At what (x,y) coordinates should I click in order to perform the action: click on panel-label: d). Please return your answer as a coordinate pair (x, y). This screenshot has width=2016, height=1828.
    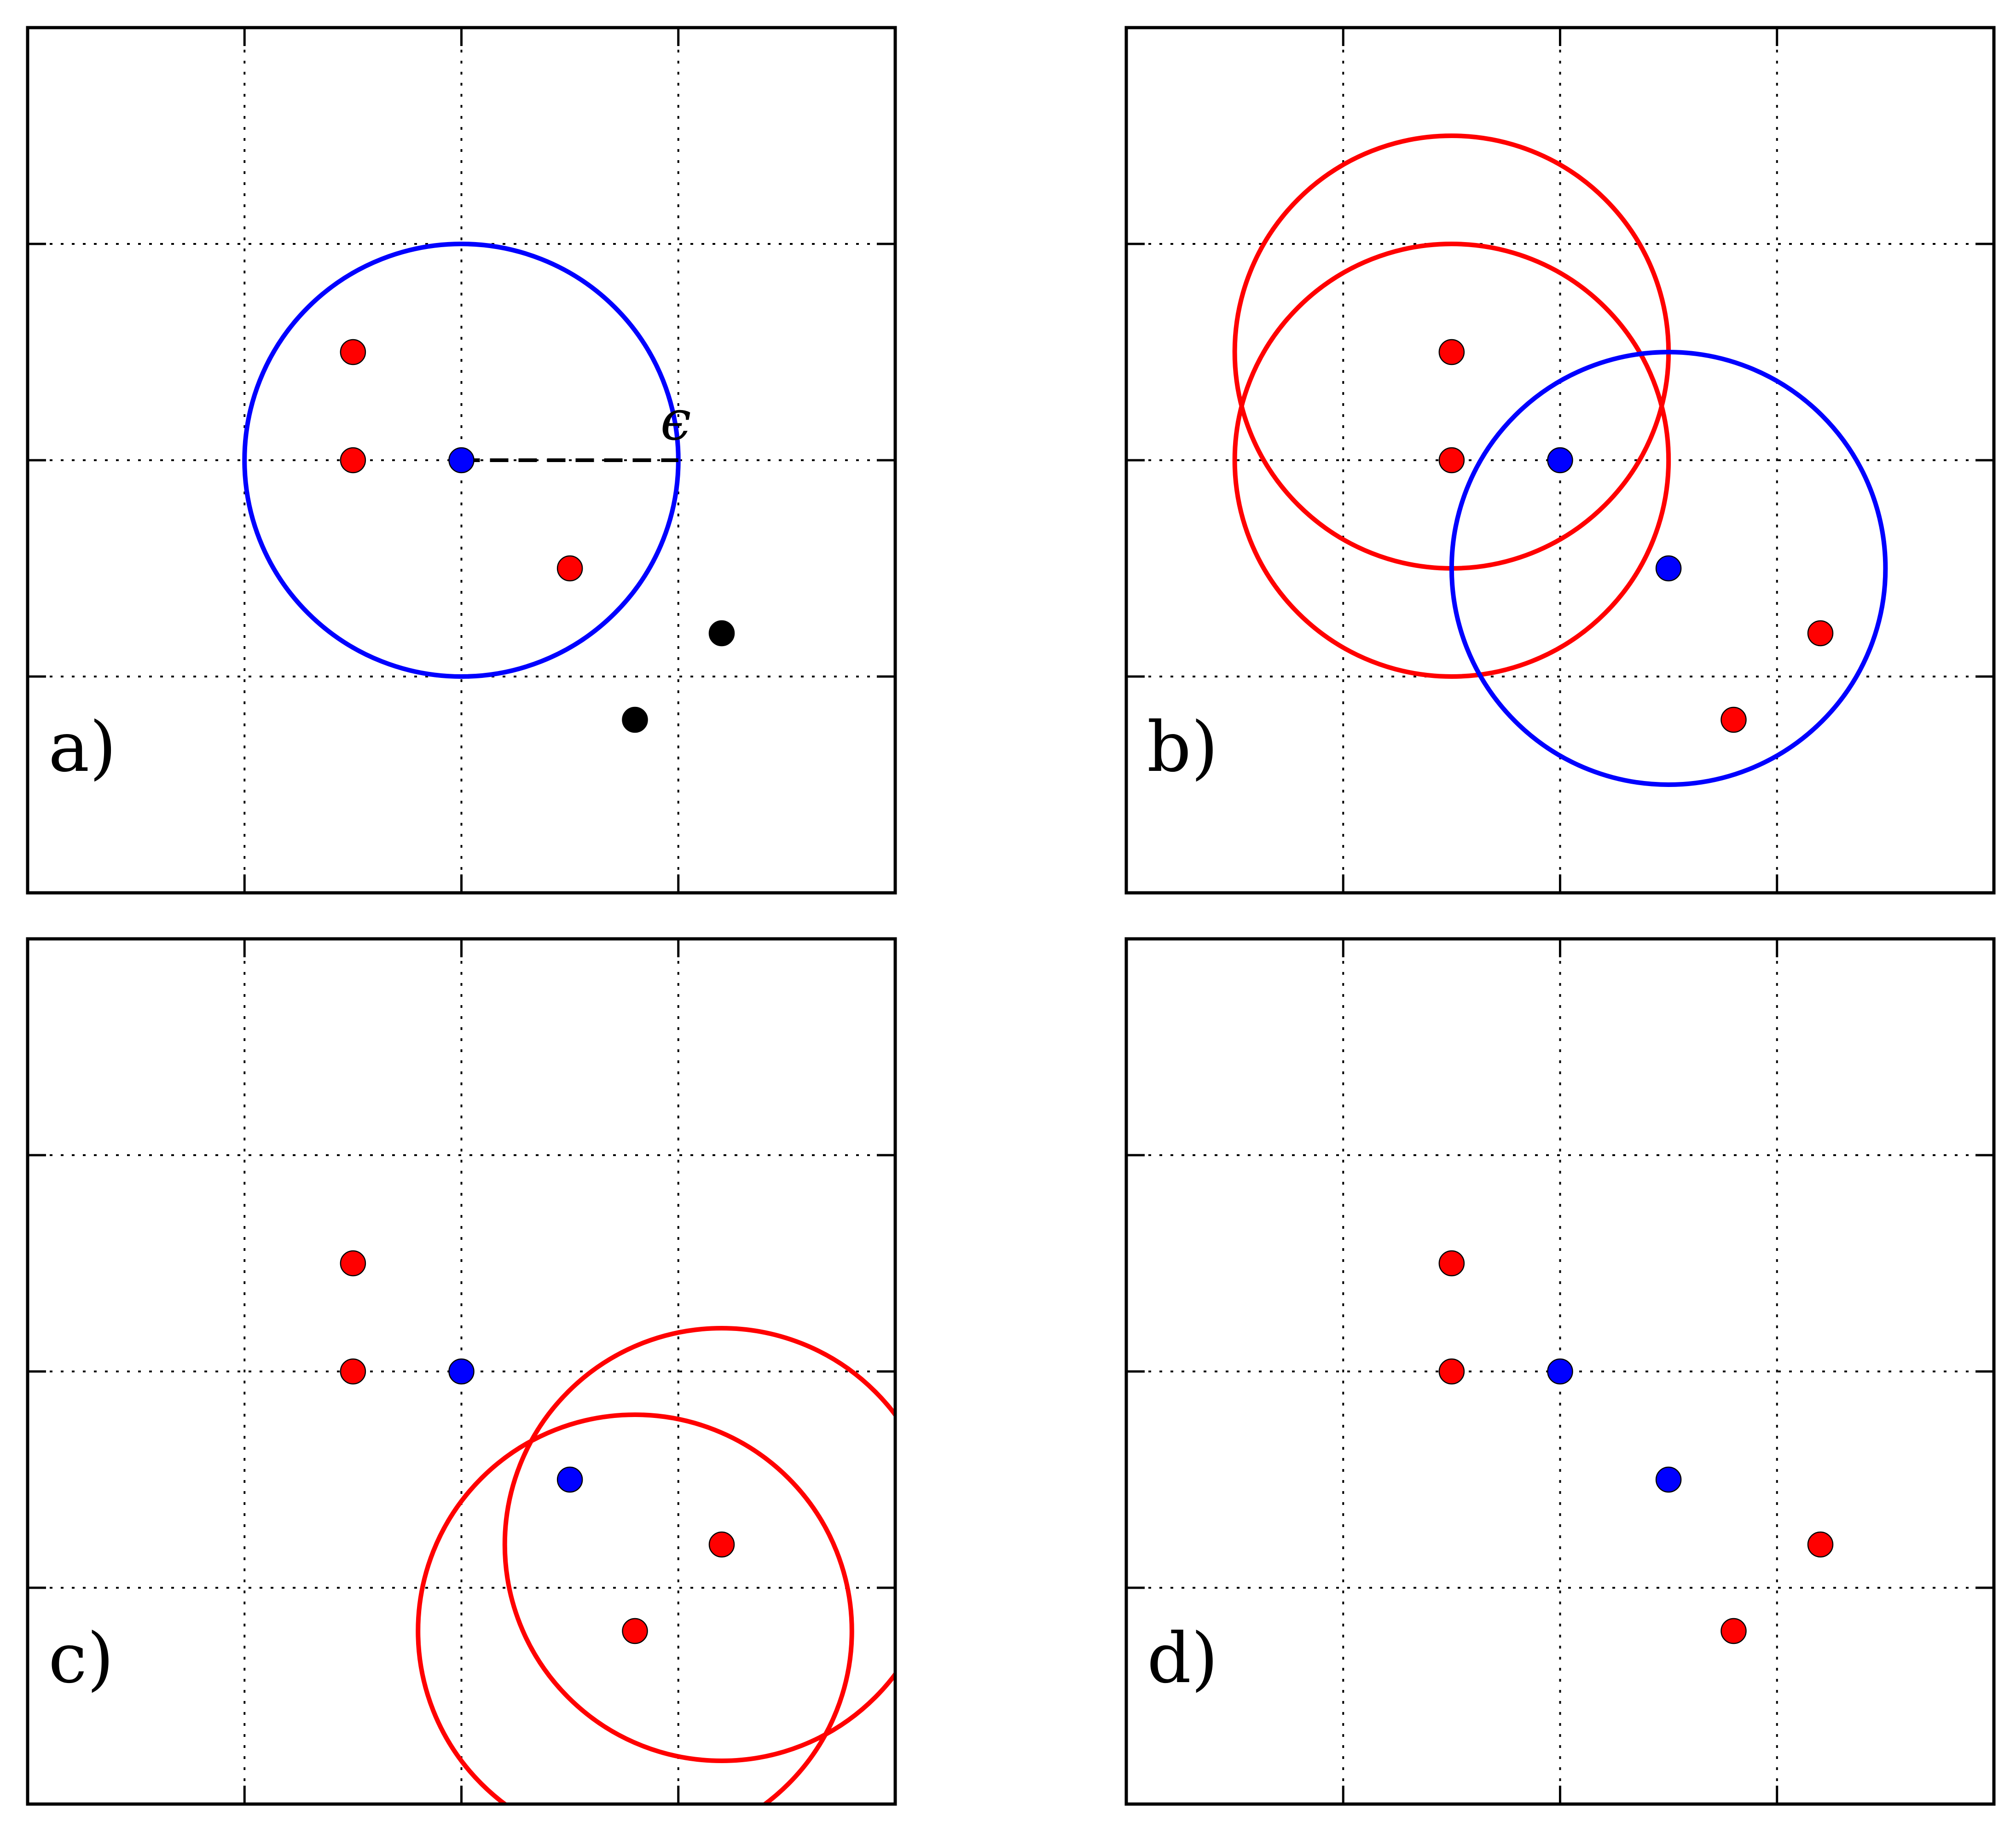
    Looking at the image, I should click on (1182, 1659).